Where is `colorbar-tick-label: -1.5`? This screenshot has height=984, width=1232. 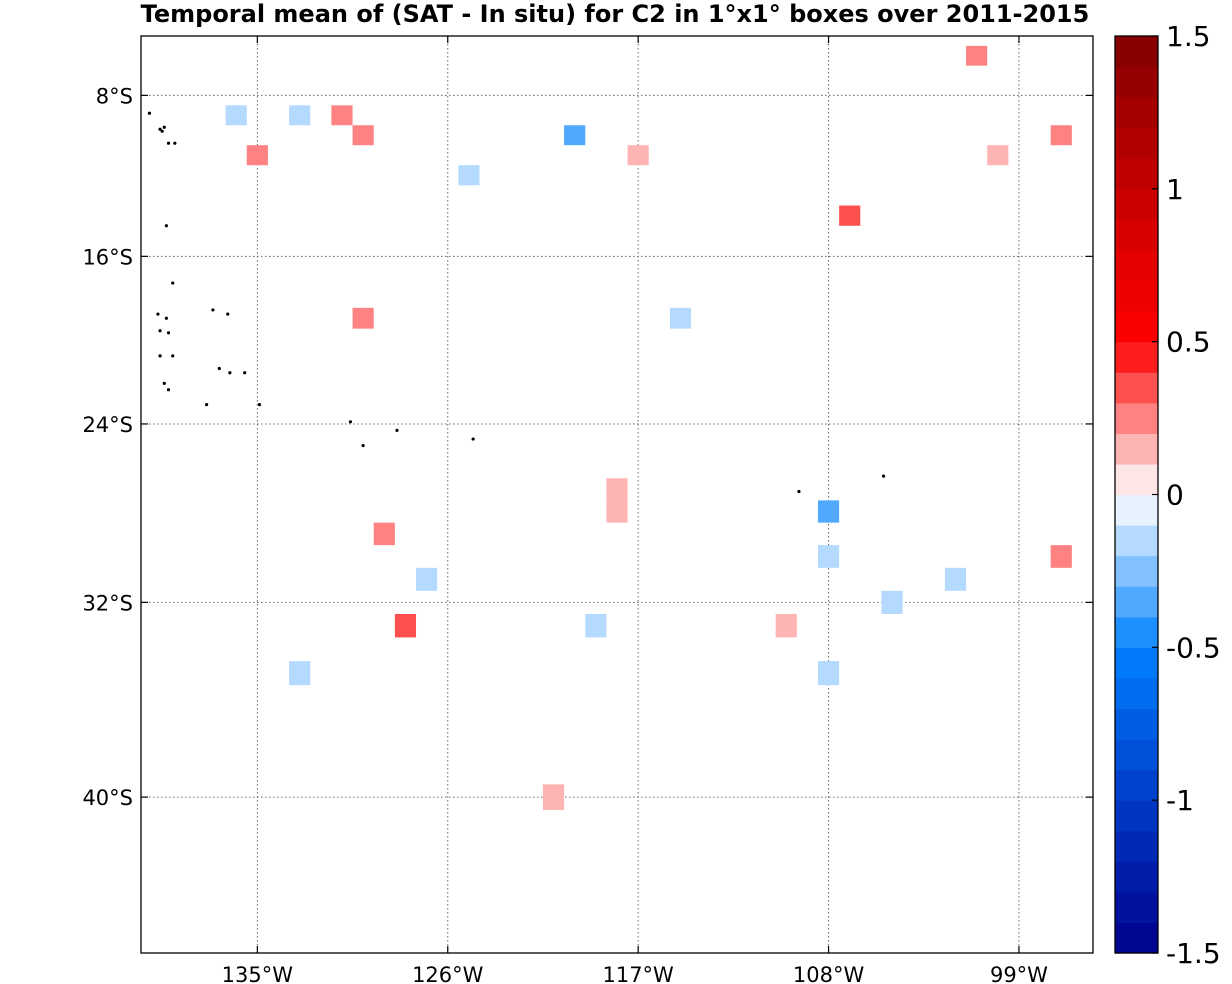 colorbar-tick-label: -1.5 is located at coordinates (1193, 953).